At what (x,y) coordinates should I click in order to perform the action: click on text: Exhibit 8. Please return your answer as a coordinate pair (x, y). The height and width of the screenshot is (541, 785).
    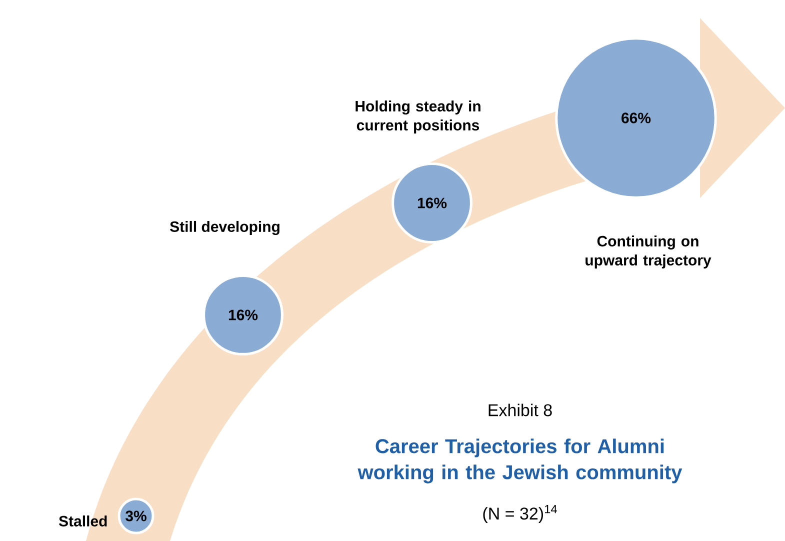
    Looking at the image, I should click on (520, 410).